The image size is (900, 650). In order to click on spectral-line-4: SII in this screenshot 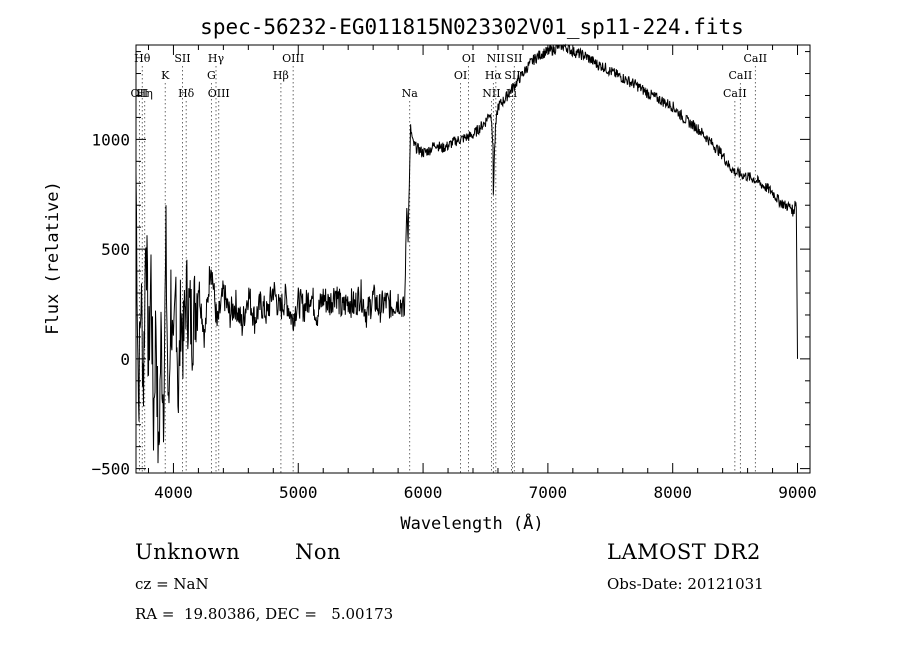, I will do `click(182, 262)`.